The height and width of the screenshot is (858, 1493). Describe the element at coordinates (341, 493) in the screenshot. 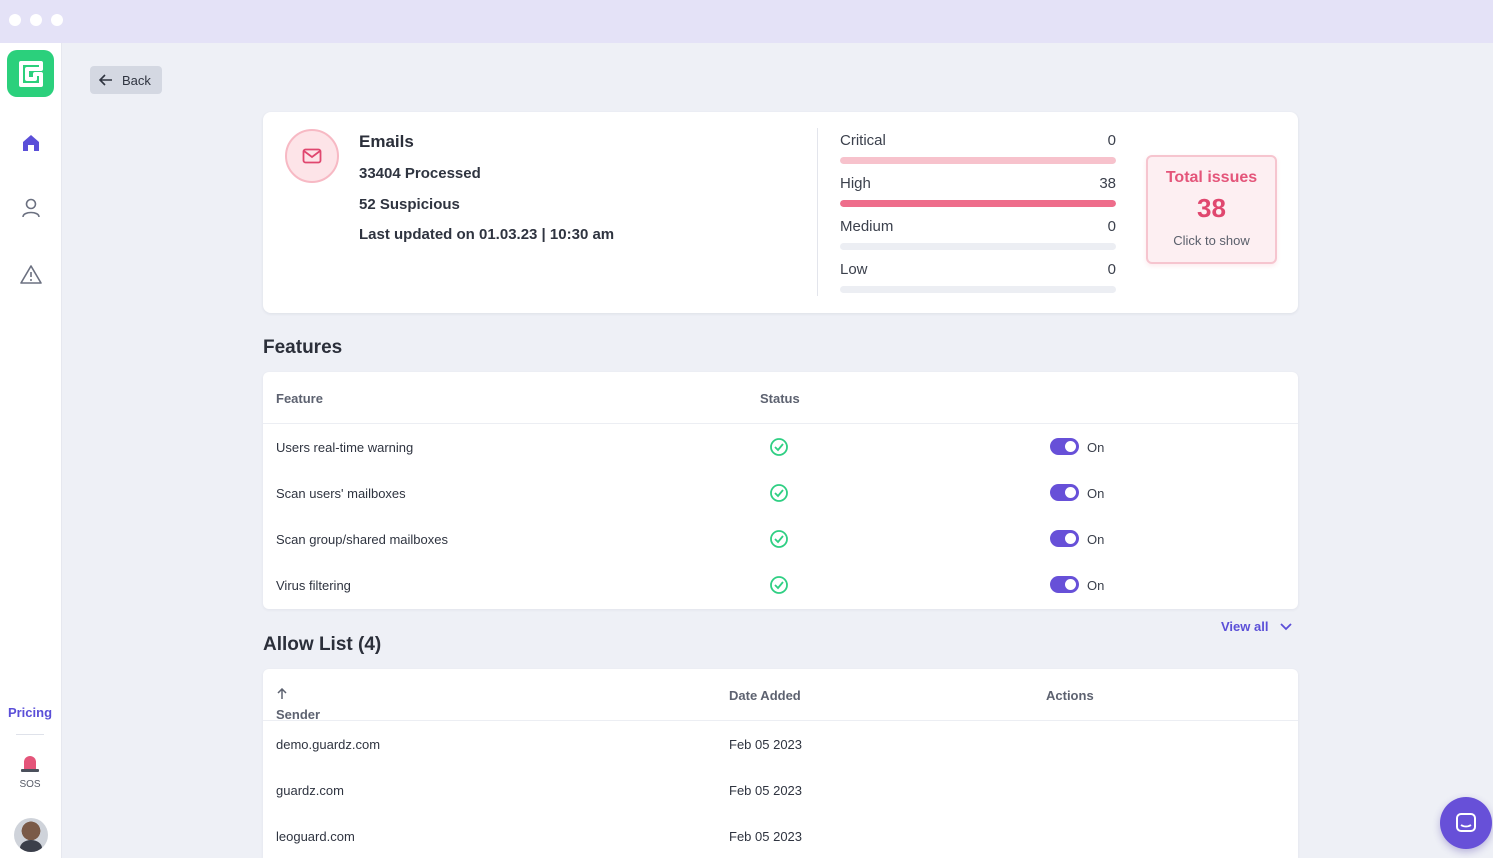

I see `feature-name: Scan users' mailboxes` at that location.